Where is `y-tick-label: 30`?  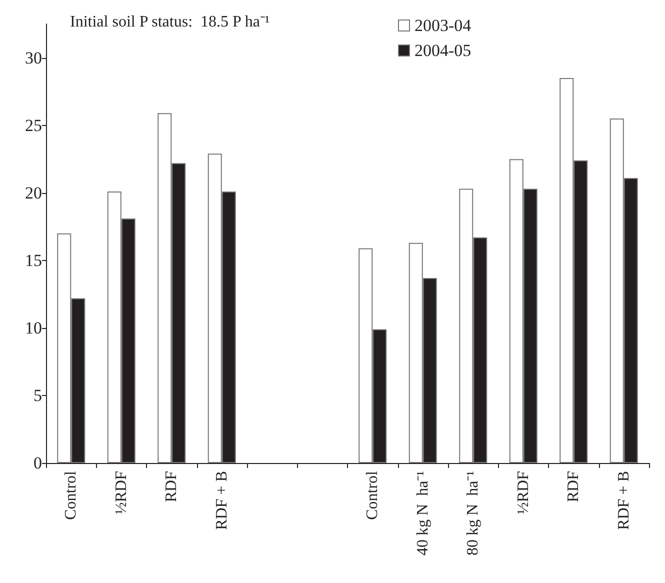
y-tick-label: 30 is located at coordinates (33, 58).